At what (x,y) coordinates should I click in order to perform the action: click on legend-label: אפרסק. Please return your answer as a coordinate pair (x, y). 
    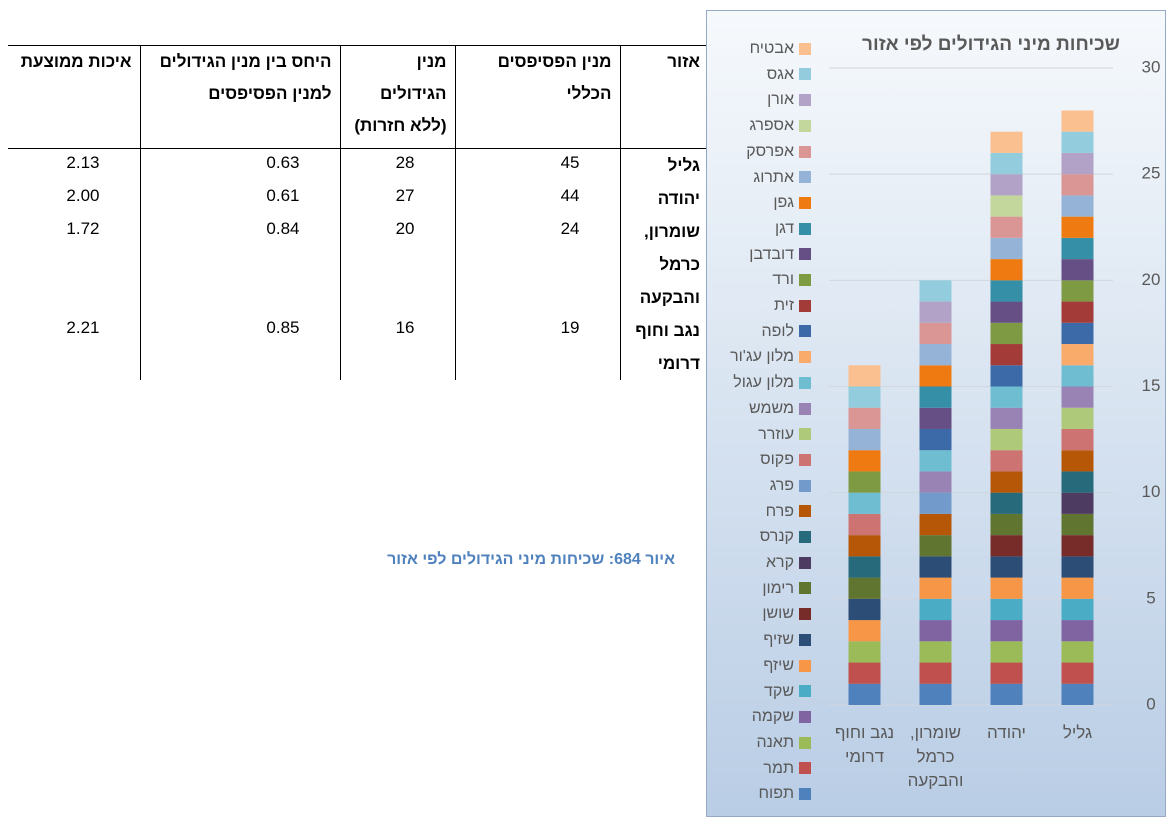
    Looking at the image, I should click on (770, 151).